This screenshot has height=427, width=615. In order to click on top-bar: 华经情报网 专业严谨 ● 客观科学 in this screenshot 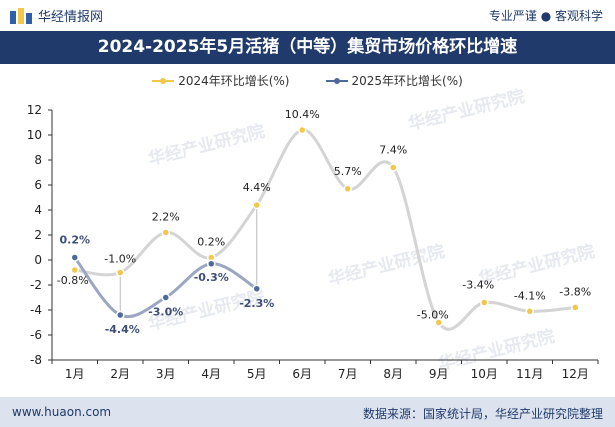, I will do `click(307, 15)`.